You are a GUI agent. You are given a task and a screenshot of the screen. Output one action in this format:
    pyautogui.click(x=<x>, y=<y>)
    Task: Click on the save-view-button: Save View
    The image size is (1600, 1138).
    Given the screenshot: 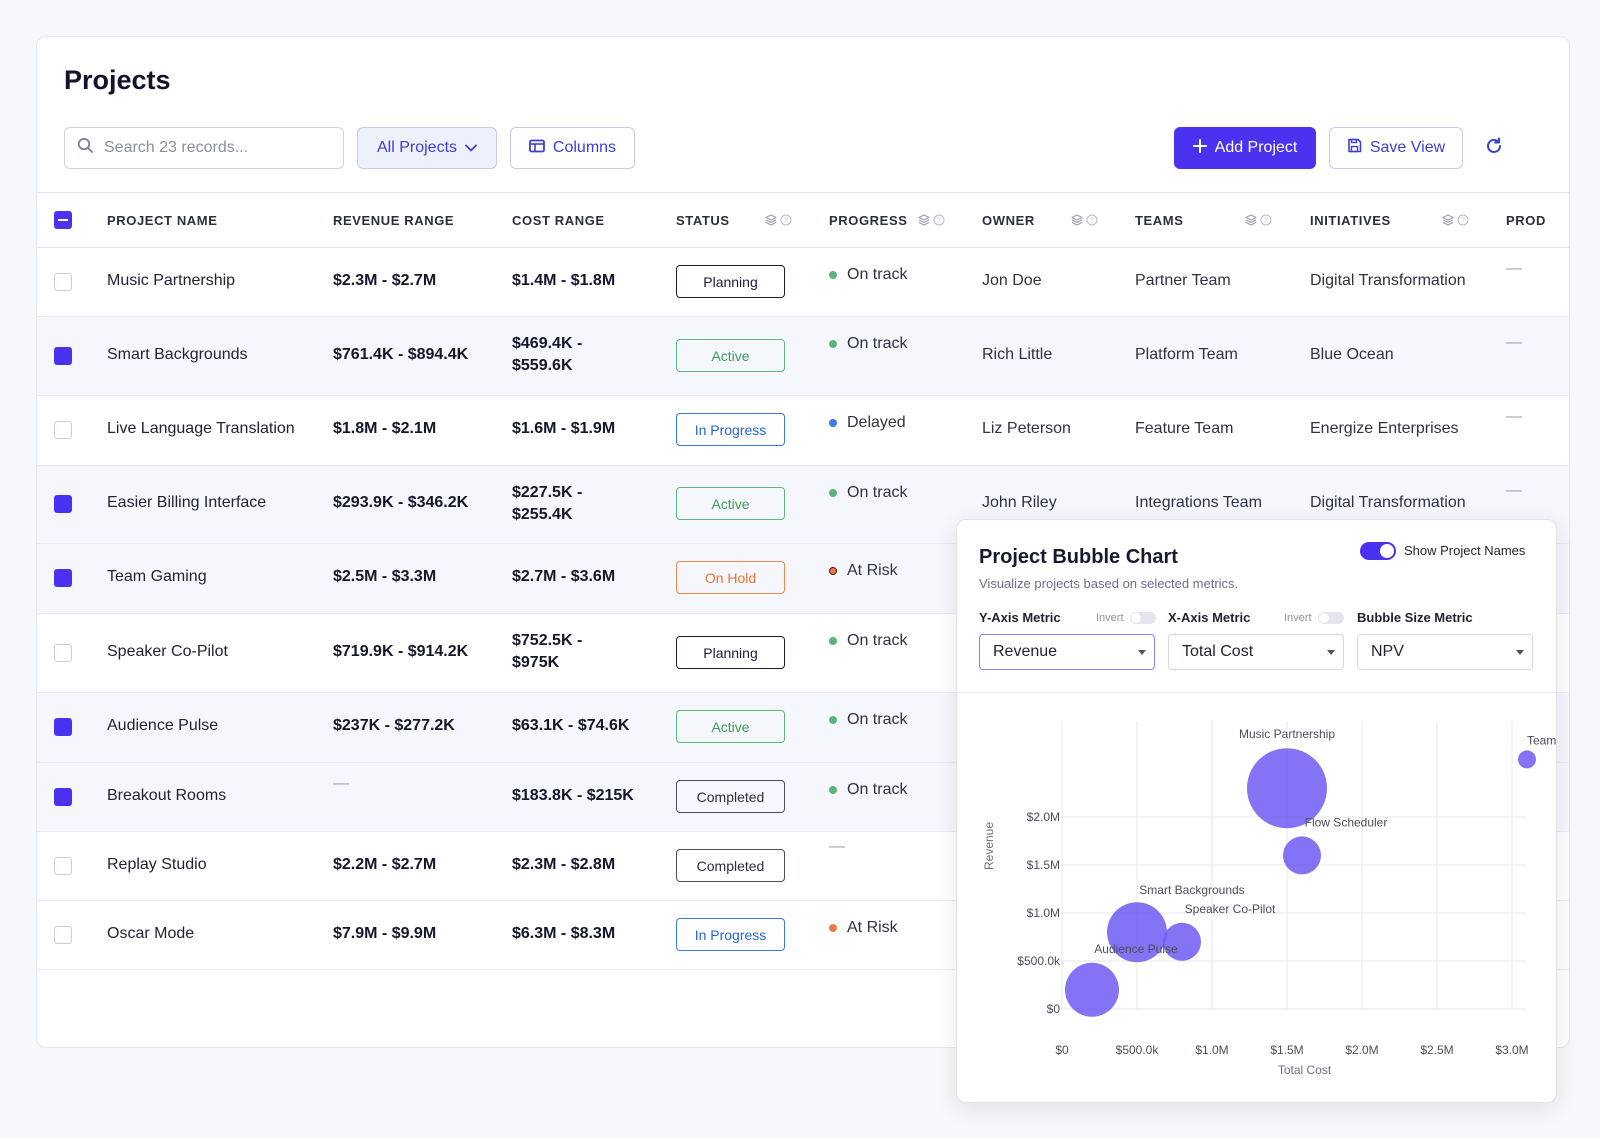 What is the action you would take?
    pyautogui.click(x=1396, y=148)
    